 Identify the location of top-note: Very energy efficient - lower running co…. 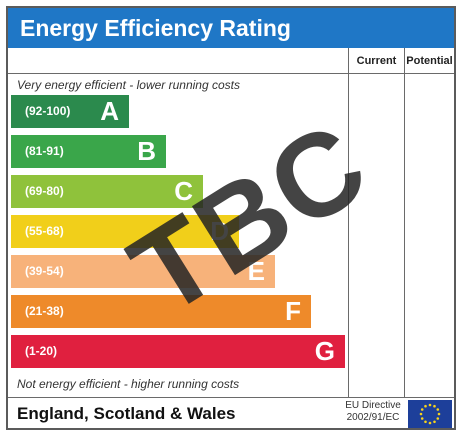
(128, 85).